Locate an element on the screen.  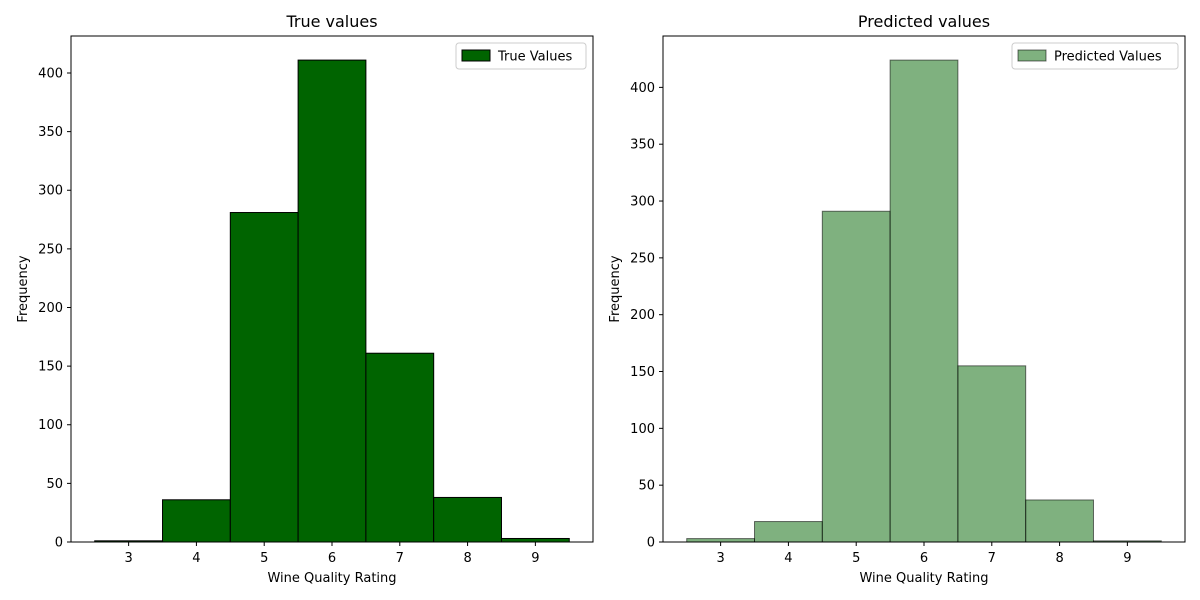
chart-title: Predicted values is located at coordinates (924, 21).